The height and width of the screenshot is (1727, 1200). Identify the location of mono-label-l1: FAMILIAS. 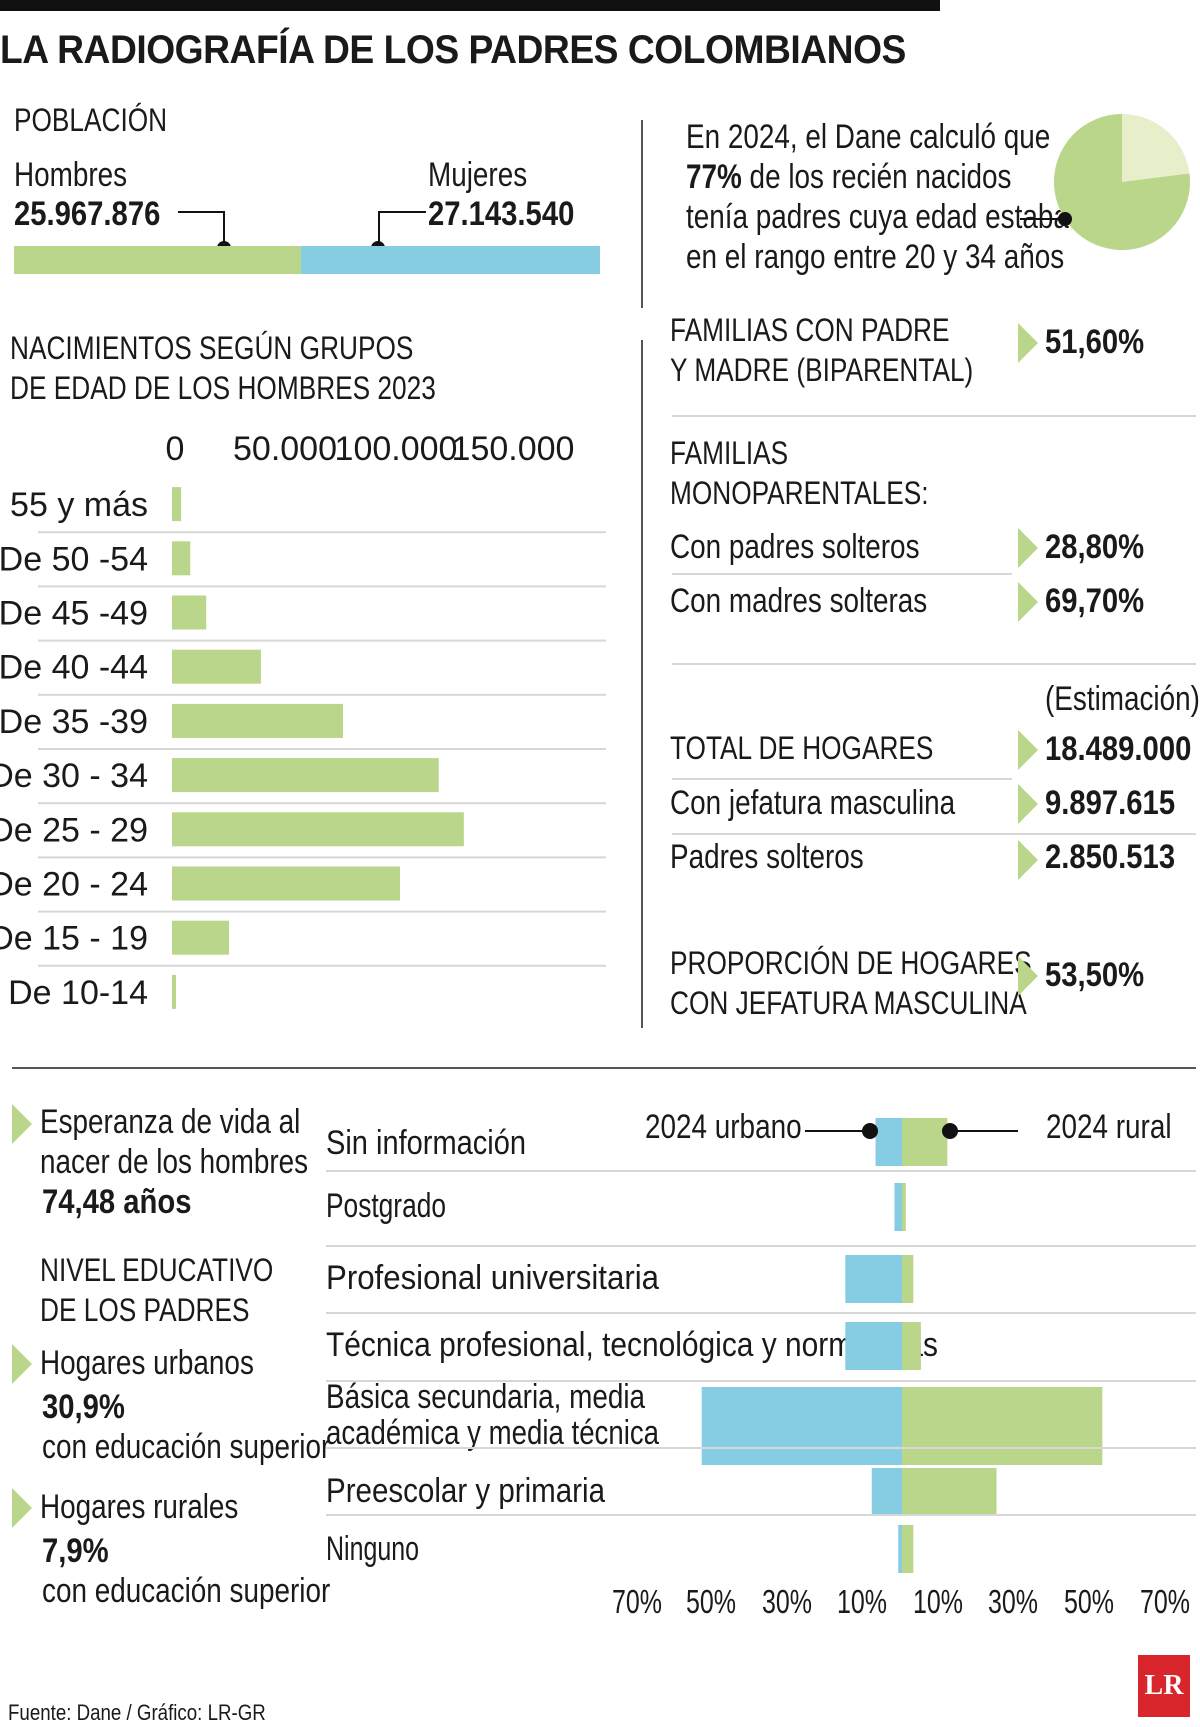
(729, 453).